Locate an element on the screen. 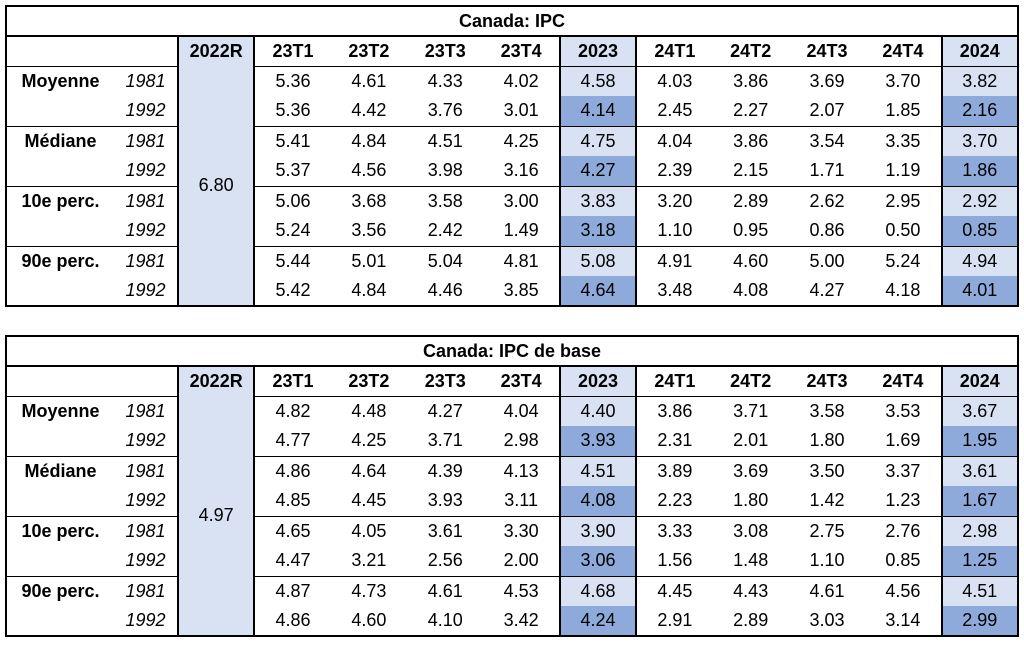 Image resolution: width=1024 pixels, height=670 pixels. value-cell: 3.33 is located at coordinates (674, 530).